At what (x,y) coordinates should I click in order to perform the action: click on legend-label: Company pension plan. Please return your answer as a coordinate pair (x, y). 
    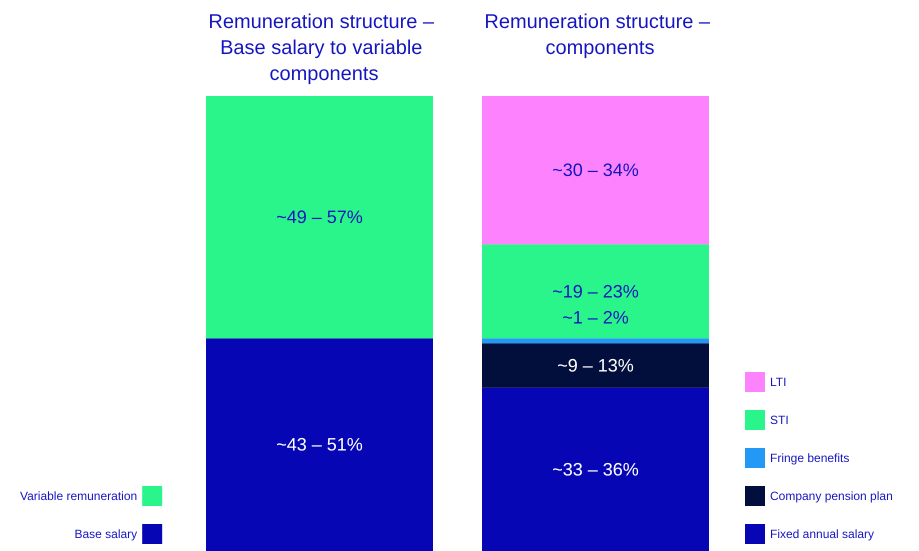
    Looking at the image, I should click on (831, 496).